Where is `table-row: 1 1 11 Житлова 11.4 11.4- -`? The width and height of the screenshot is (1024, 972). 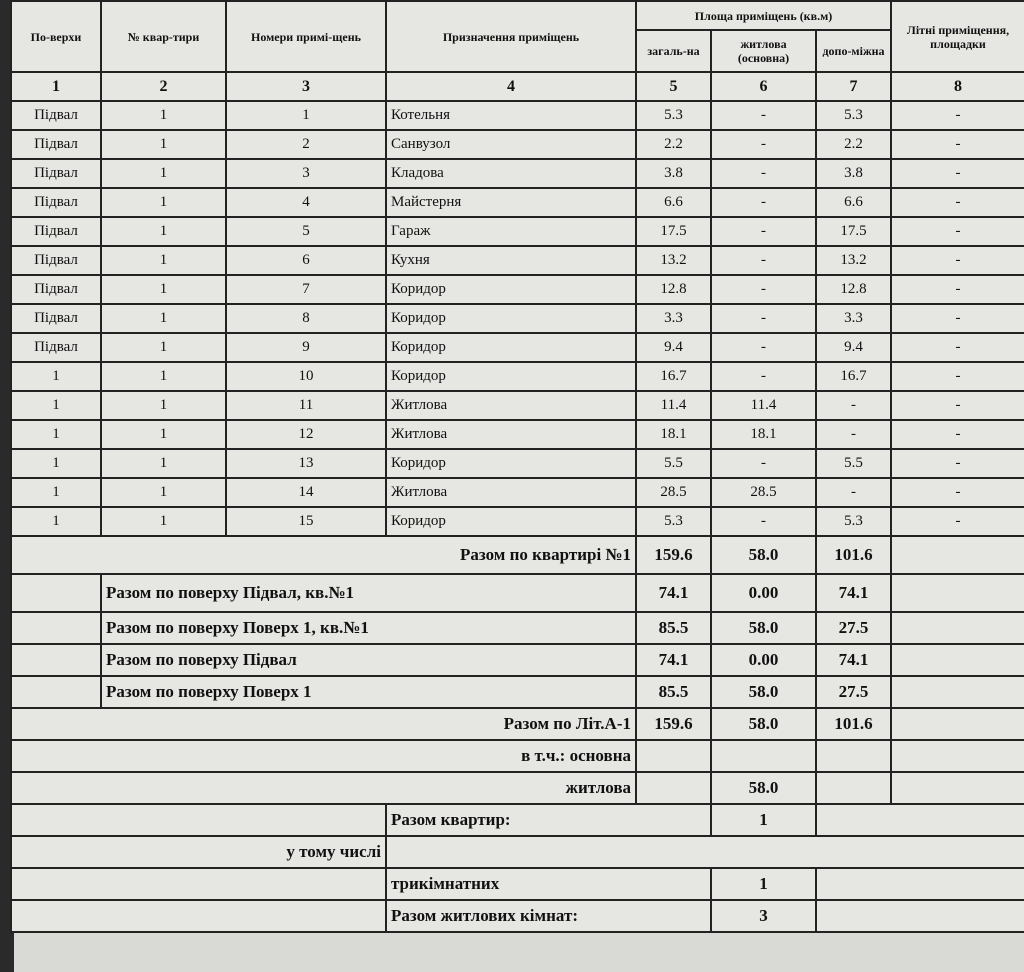 table-row: 1 1 11 Житлова 11.4 11.4- - is located at coordinates (517, 405).